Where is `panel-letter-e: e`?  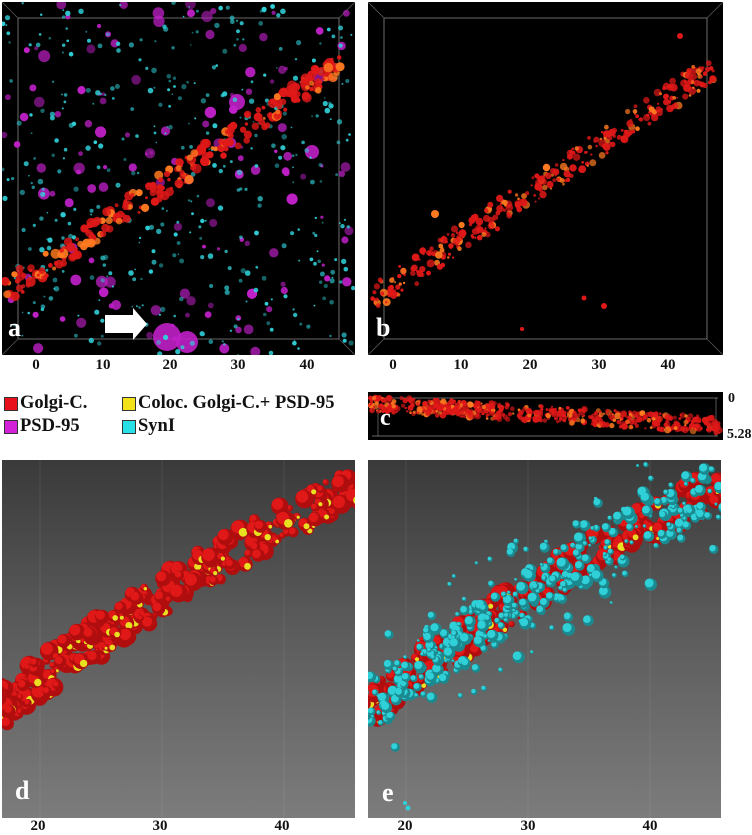
panel-letter-e: e is located at coordinates (388, 793).